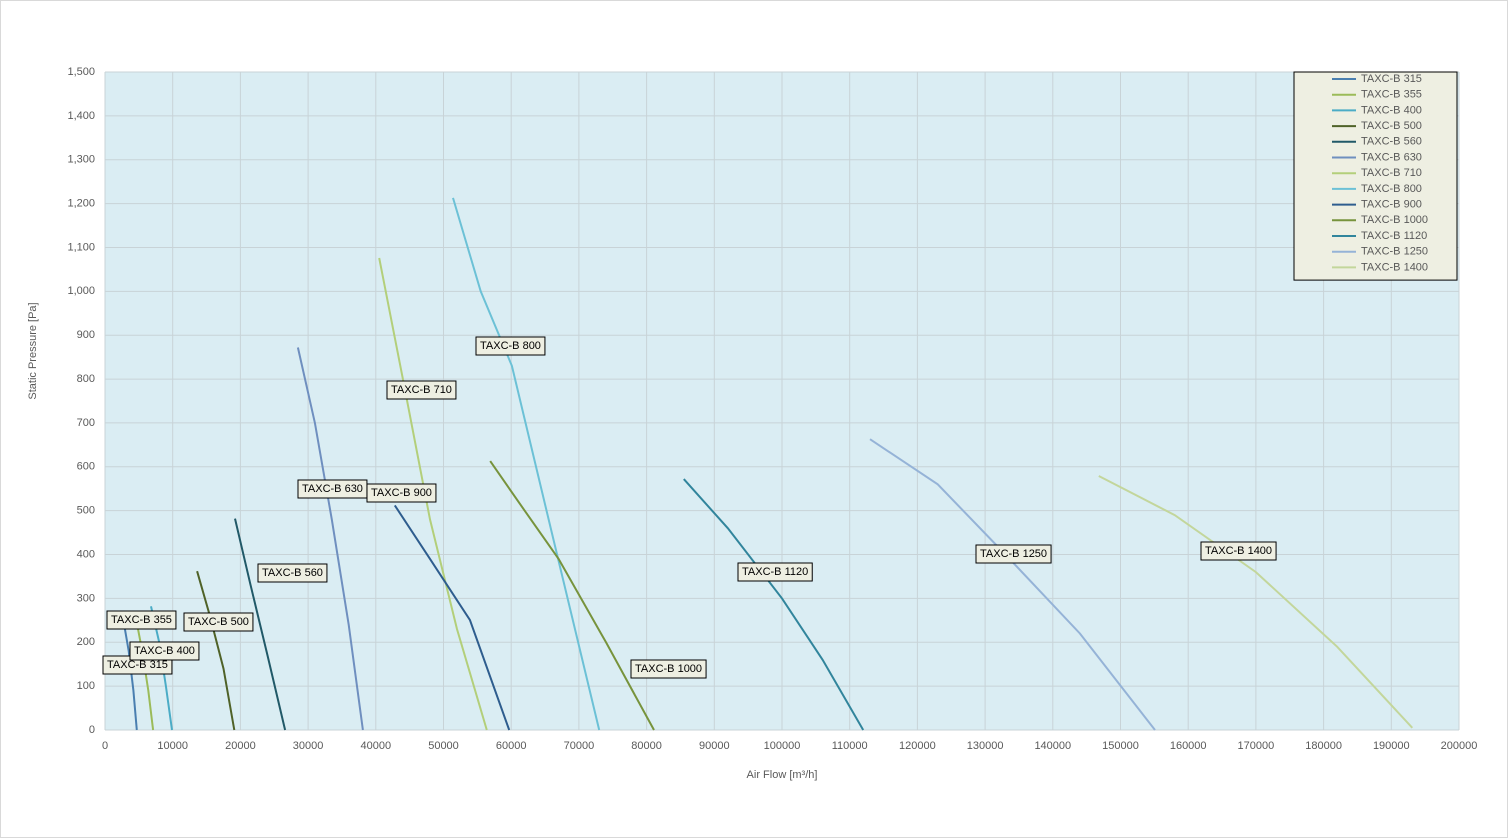 The image size is (1508, 838). Describe the element at coordinates (92, 730) in the screenshot. I see `y-tick-label: 0` at that location.